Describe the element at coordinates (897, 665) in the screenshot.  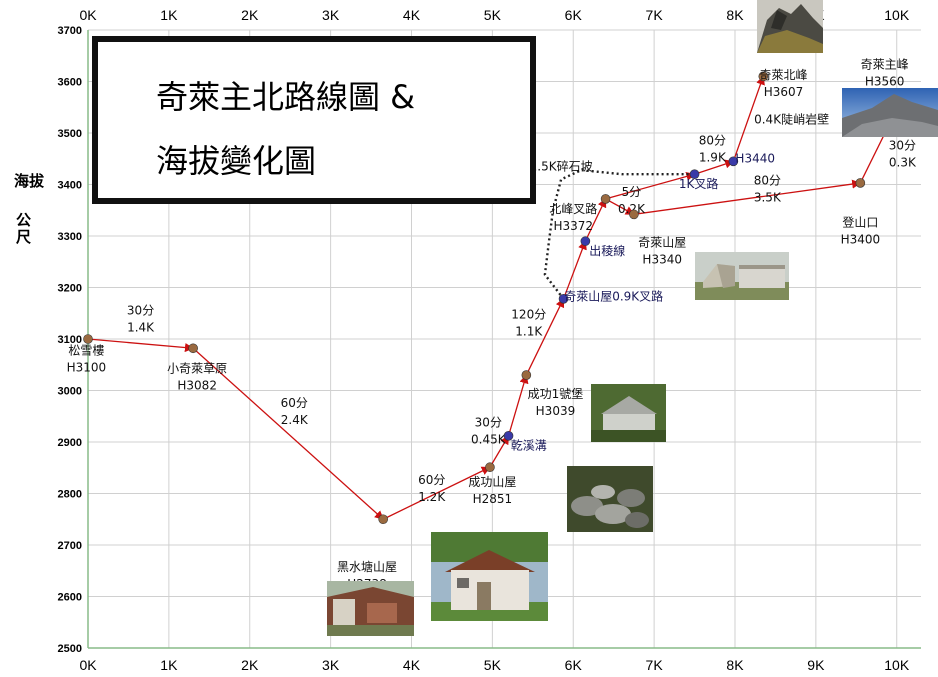
I see `x-tick-label-bottom: 10K` at that location.